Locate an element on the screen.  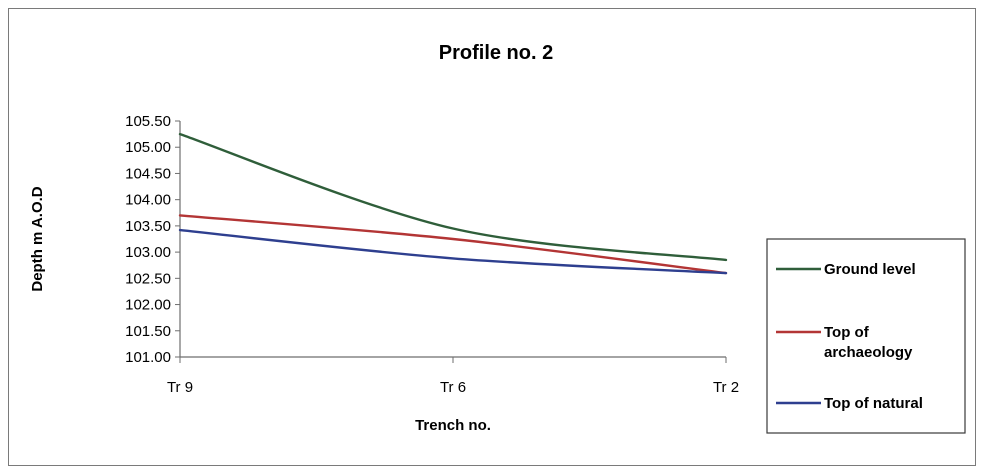
y-axis-label: Depth m A.O.D is located at coordinates (37, 238).